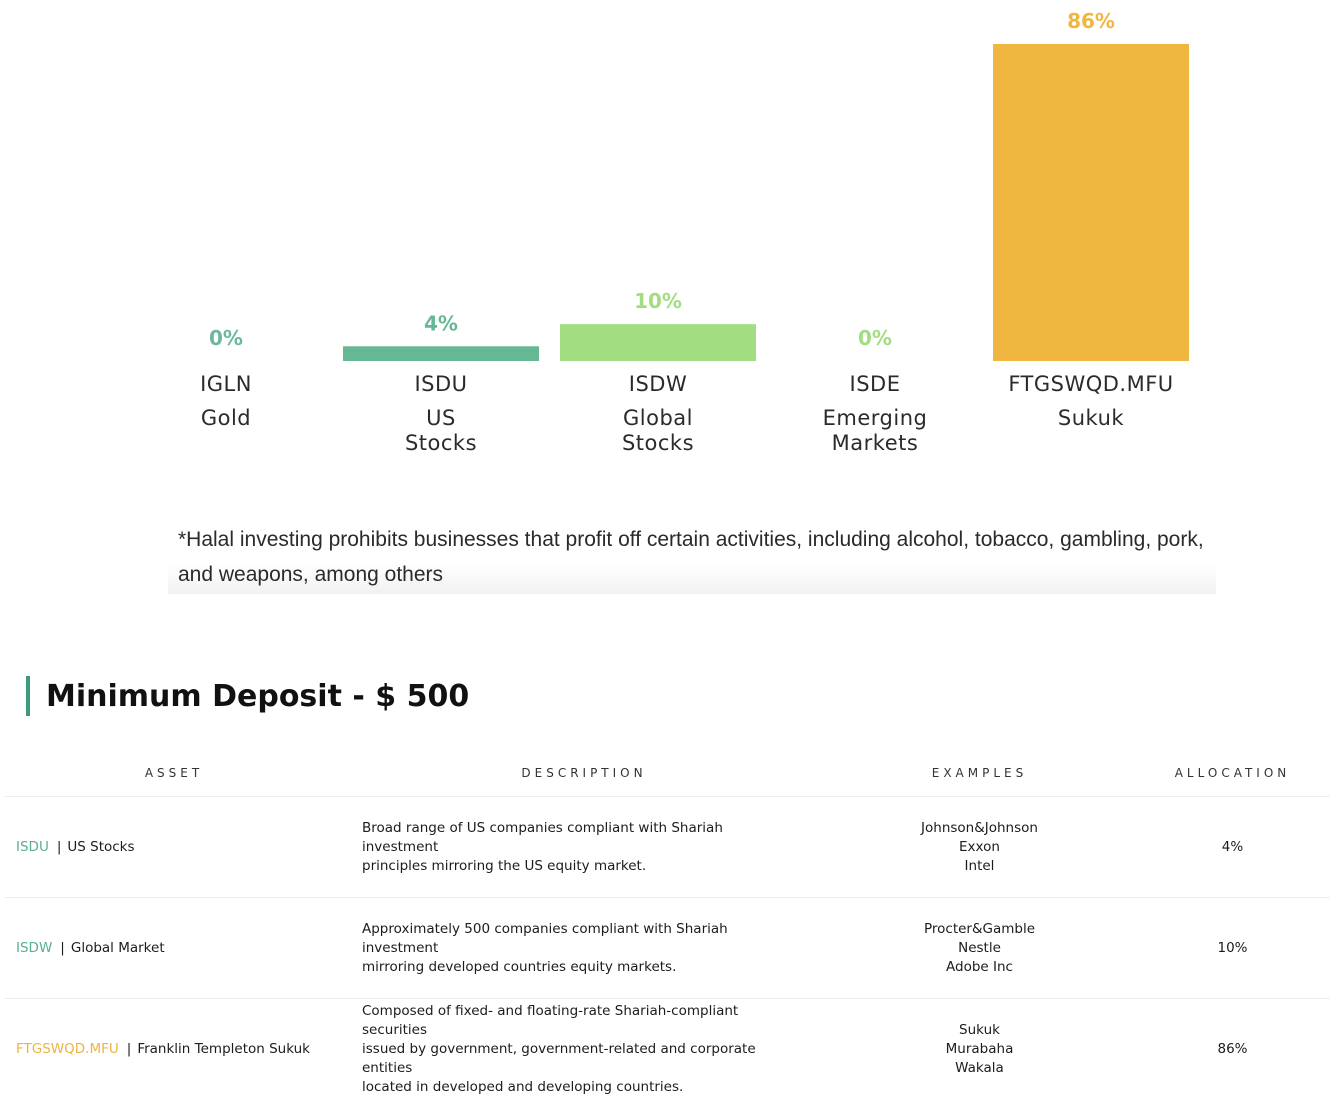 The width and height of the screenshot is (1332, 1100). Describe the element at coordinates (1091, 21) in the screenshot. I see `bar-value-label: 86%` at that location.